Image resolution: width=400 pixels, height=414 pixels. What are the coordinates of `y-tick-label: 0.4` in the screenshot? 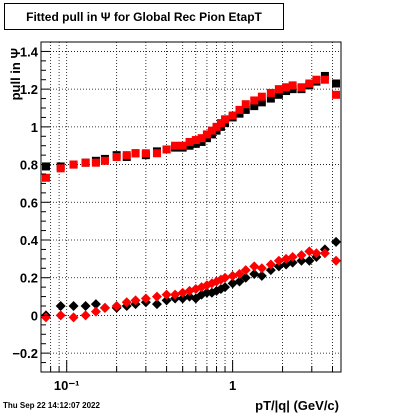 It's located at (29, 240).